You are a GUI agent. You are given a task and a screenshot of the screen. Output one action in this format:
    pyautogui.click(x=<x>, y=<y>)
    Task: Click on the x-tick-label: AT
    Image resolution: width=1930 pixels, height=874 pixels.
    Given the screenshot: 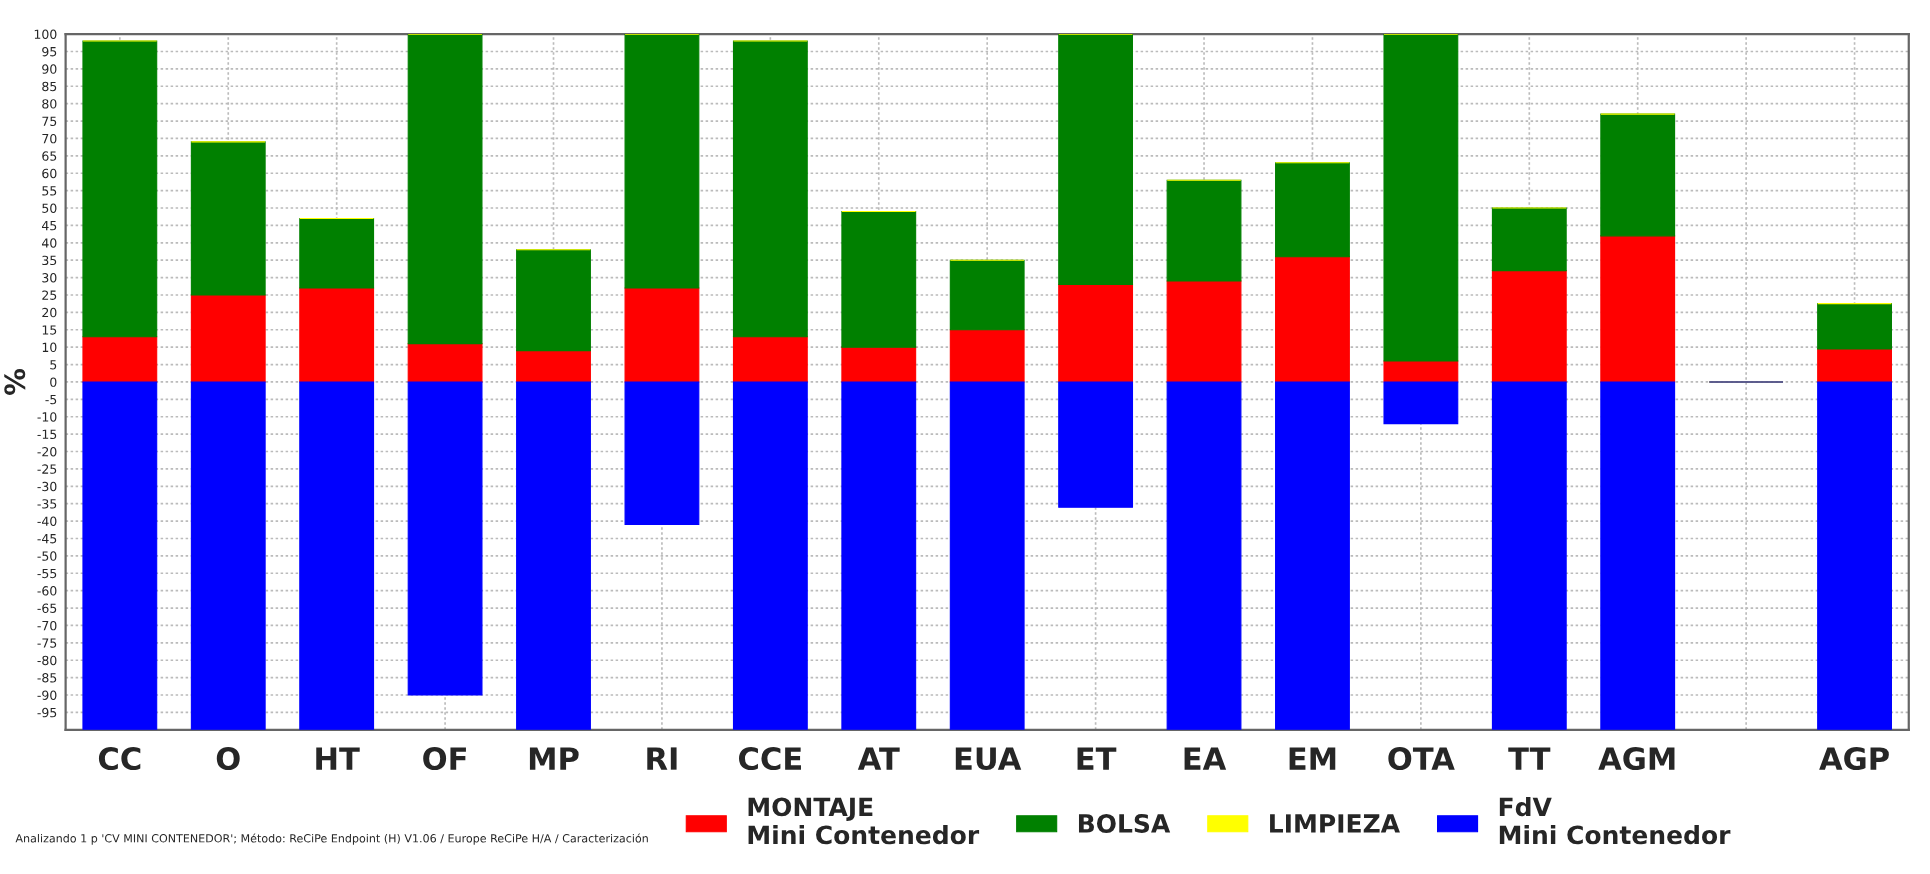 What is the action you would take?
    pyautogui.click(x=878, y=758)
    